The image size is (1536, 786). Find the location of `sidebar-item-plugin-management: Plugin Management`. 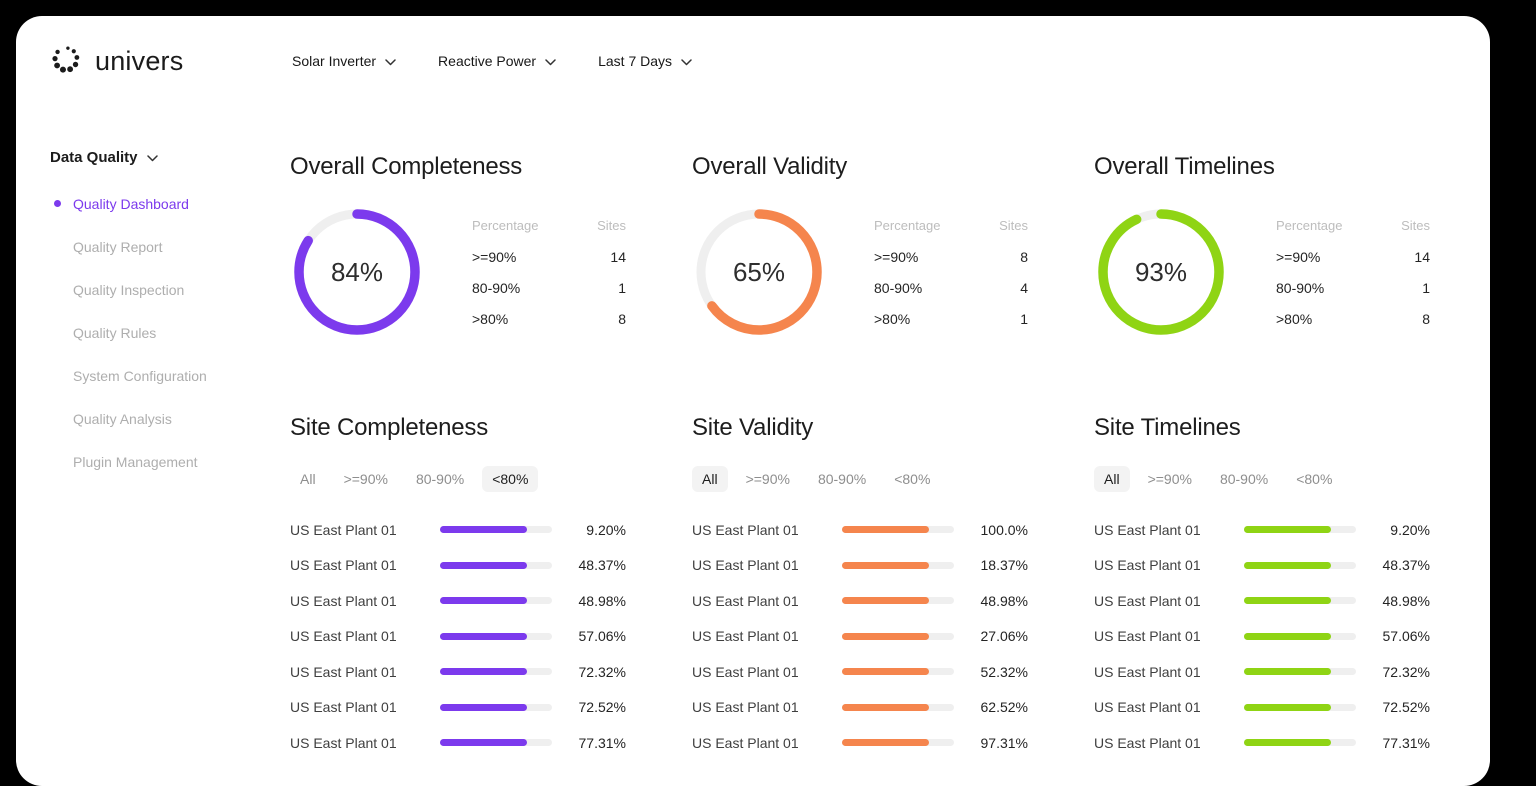

sidebar-item-plugin-management: Plugin Management is located at coordinates (170, 461).